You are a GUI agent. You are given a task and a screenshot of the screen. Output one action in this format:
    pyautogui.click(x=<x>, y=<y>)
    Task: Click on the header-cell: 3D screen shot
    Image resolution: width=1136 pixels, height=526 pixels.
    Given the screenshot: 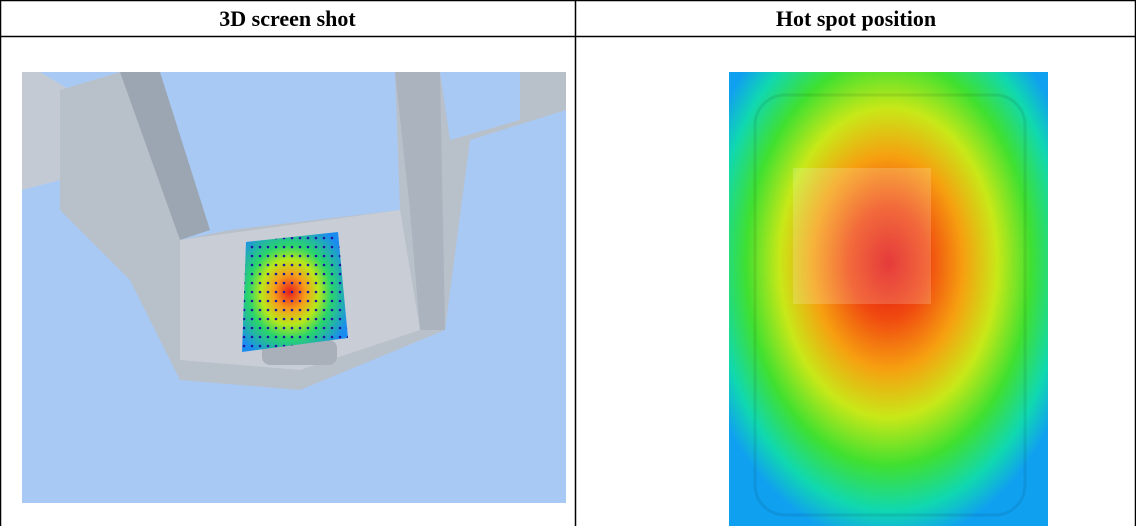 What is the action you would take?
    pyautogui.click(x=287, y=18)
    